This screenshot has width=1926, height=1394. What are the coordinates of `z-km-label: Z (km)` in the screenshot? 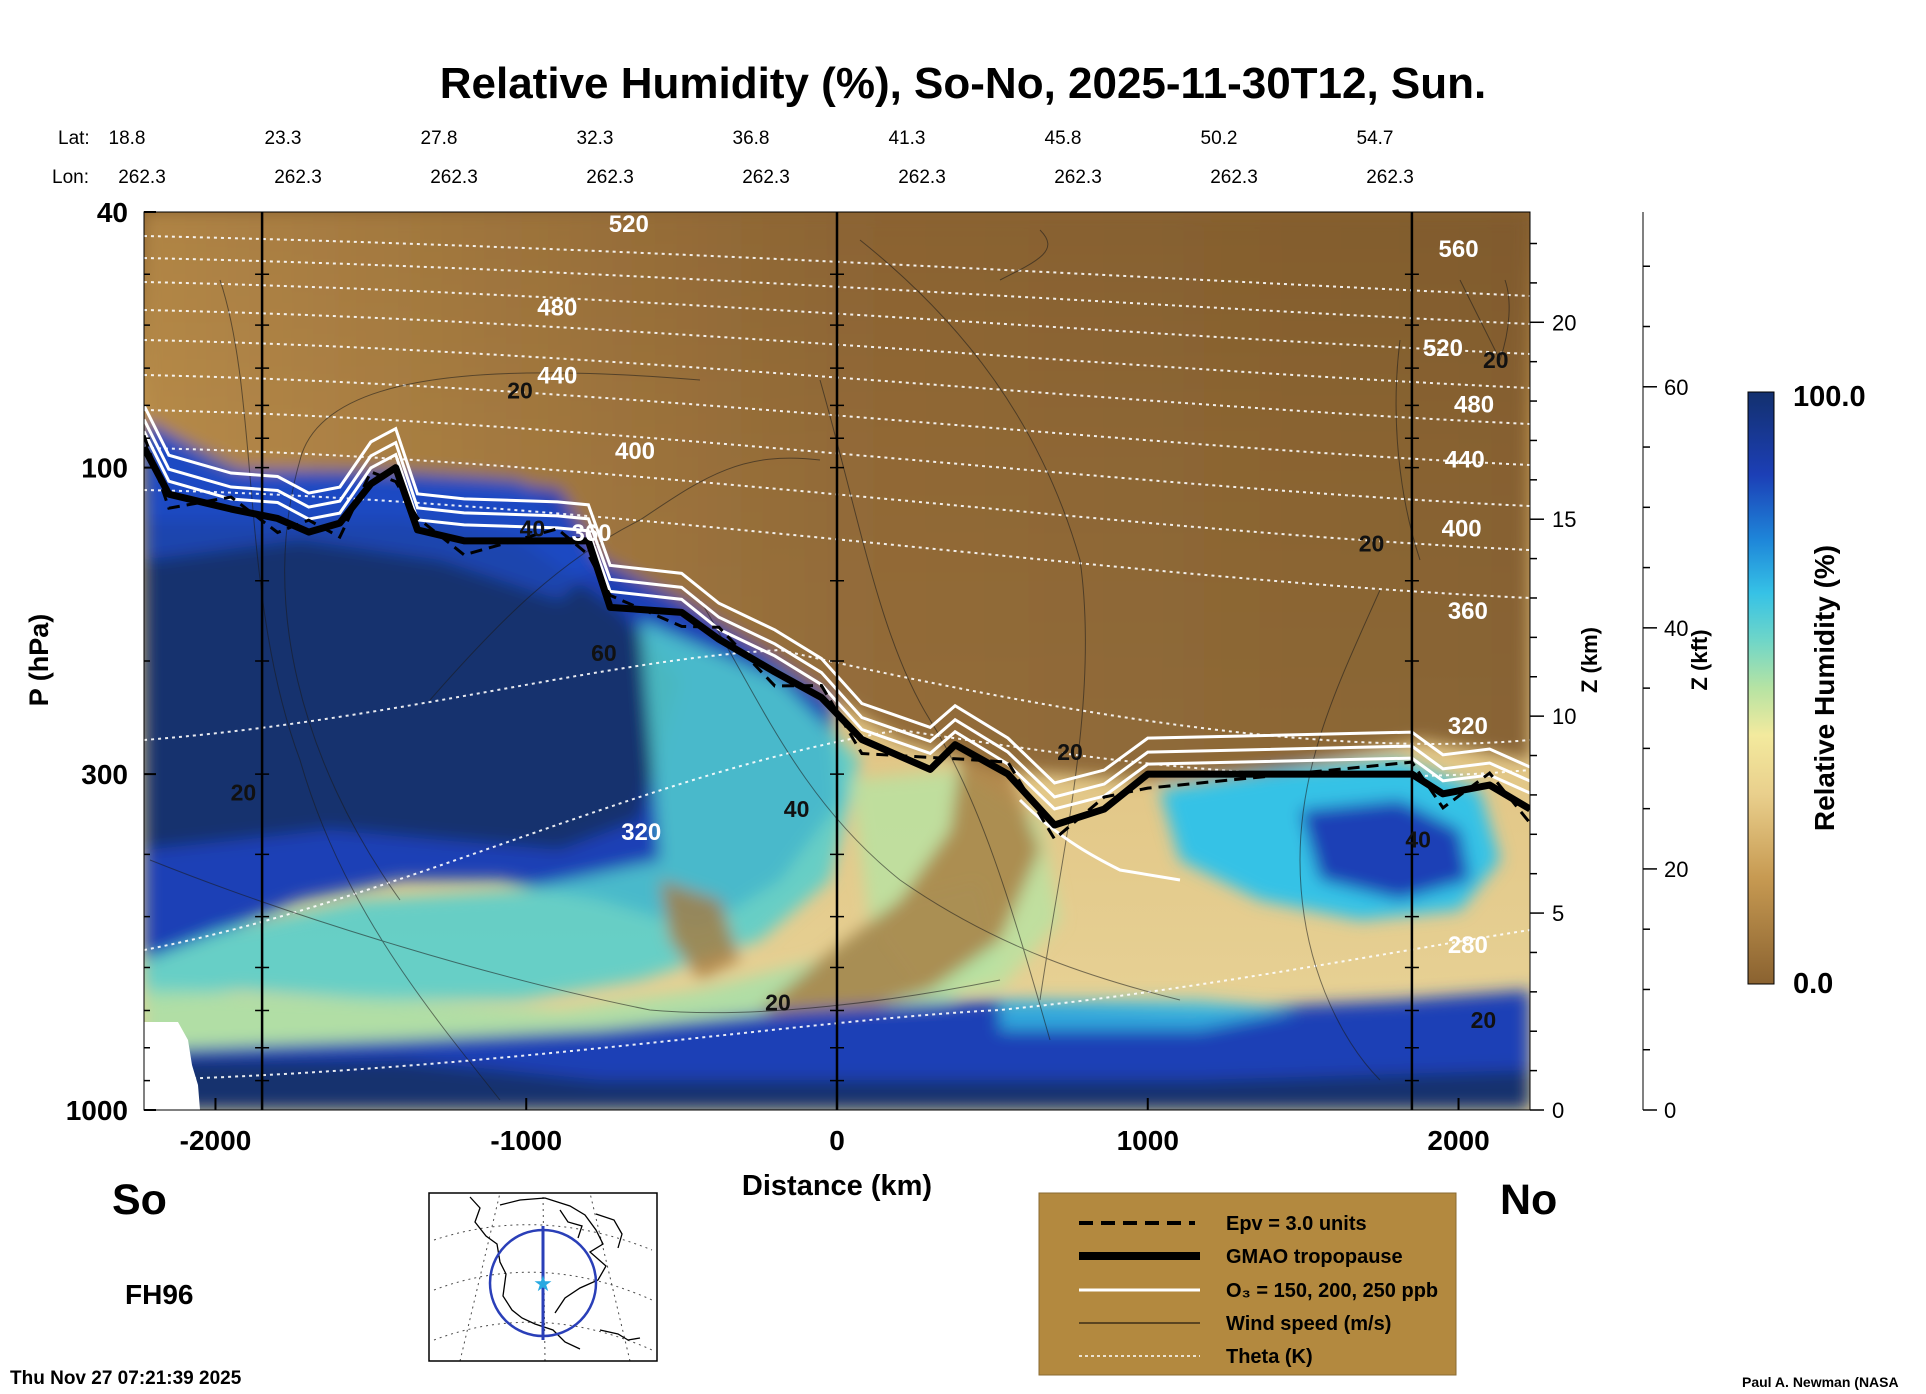 It's located at (1589, 660).